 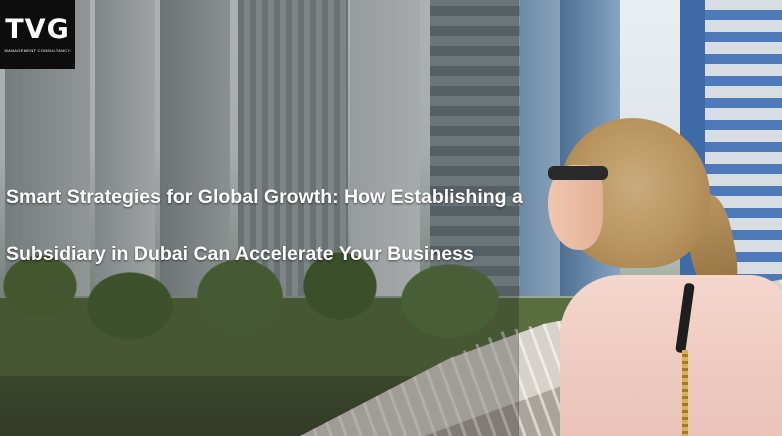 I want to click on overlay-edge, so click(x=518, y=218).